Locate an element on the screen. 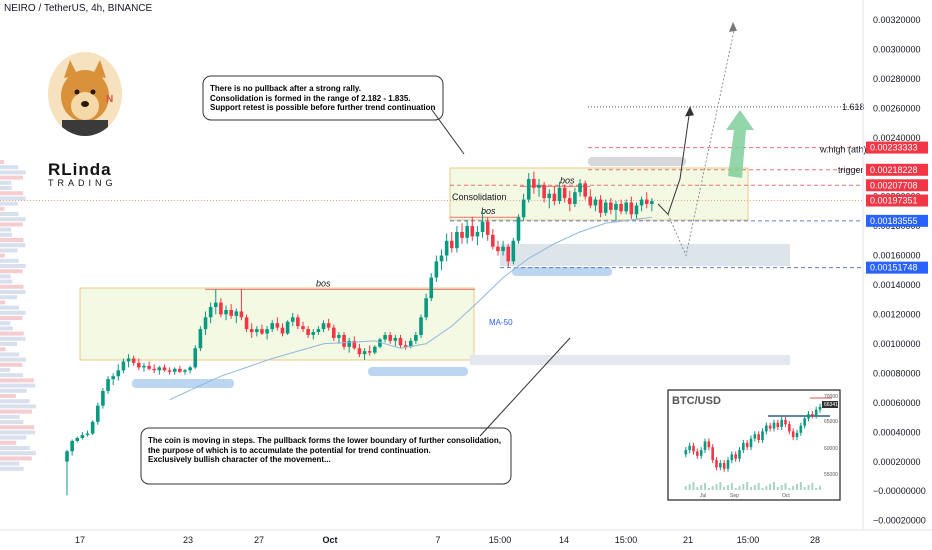 The width and height of the screenshot is (932, 550). price-axis-tick: −0.00020000 is located at coordinates (899, 521).